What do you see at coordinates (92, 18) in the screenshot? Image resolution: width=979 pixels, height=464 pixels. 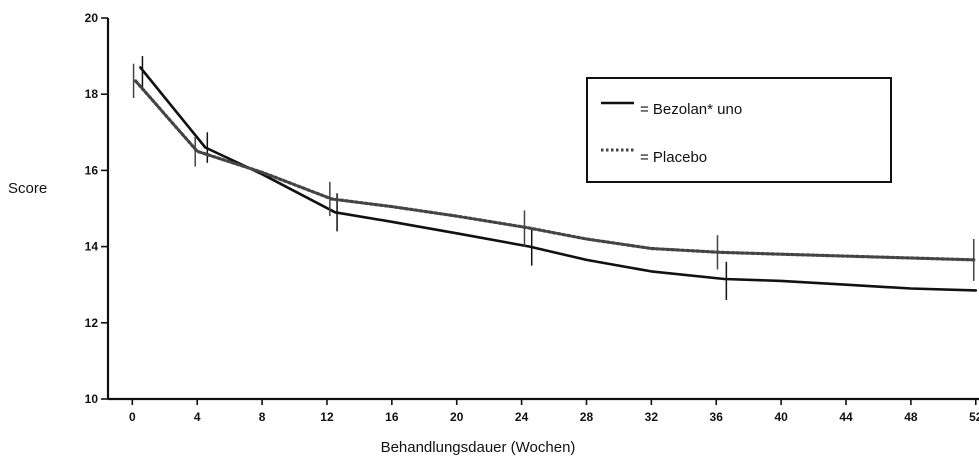 I see `y-tick-label: 20` at bounding box center [92, 18].